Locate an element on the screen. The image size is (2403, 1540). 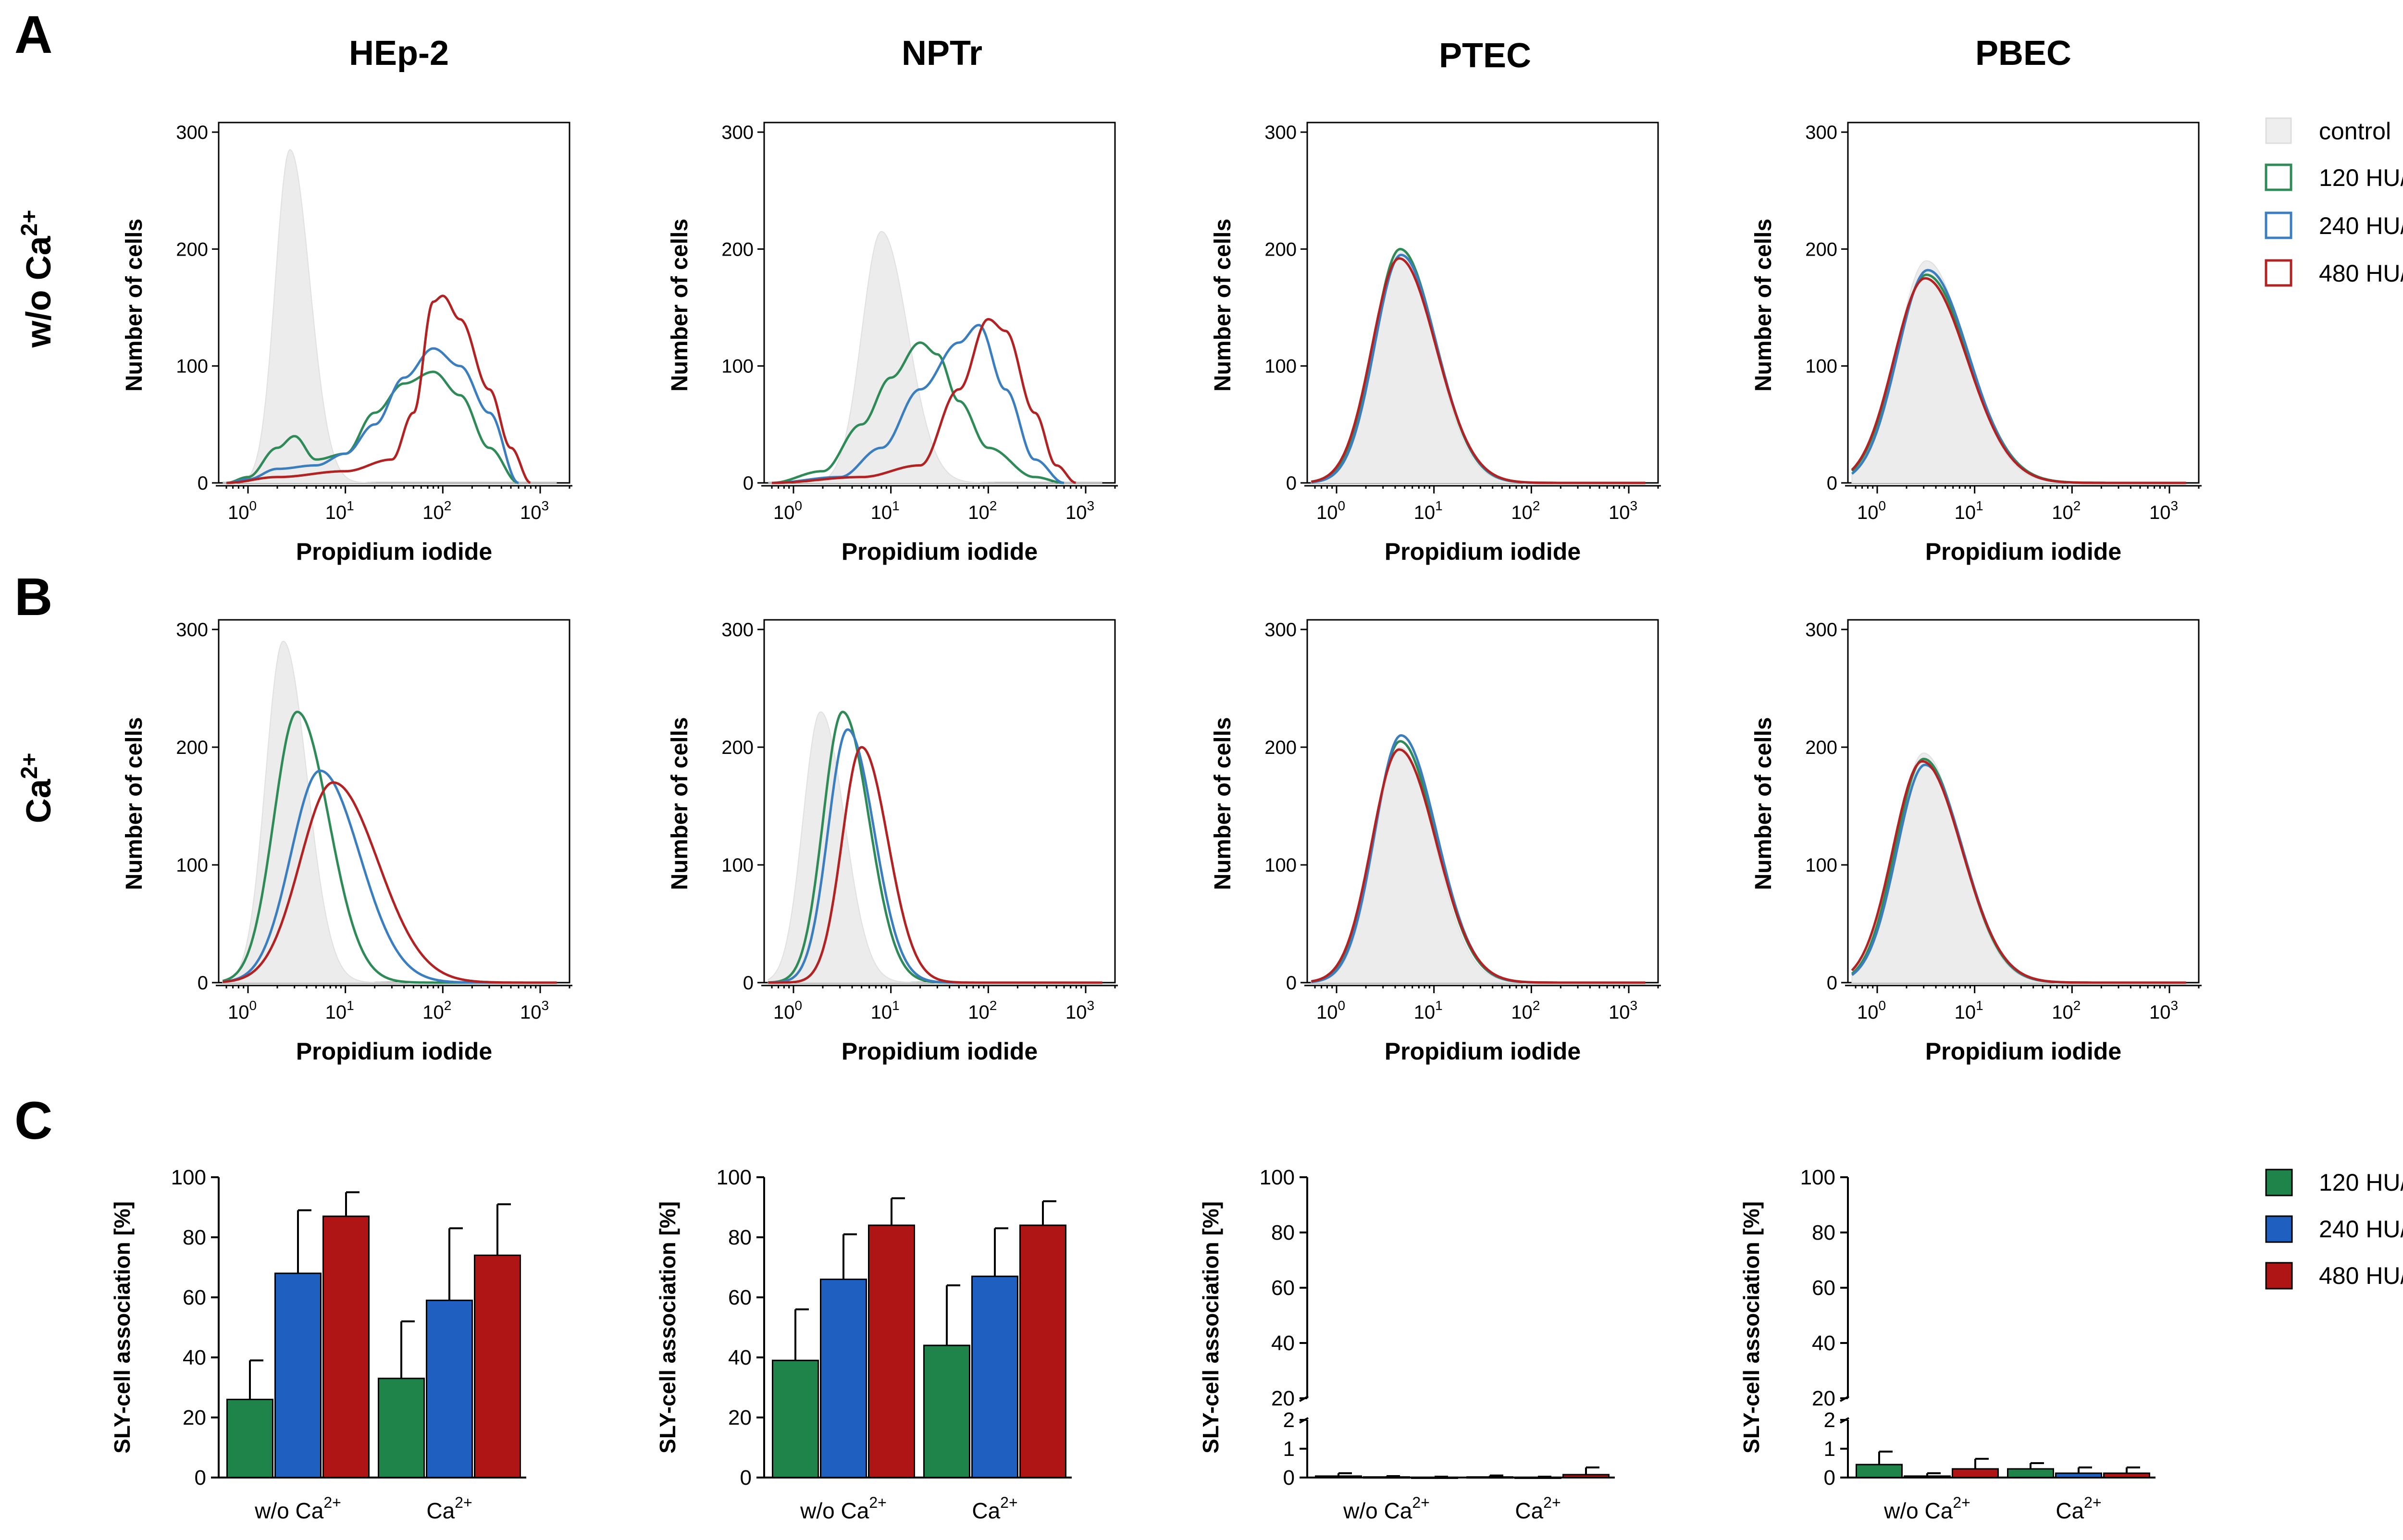
bar-240-without-ca is located at coordinates (1927, 1476).